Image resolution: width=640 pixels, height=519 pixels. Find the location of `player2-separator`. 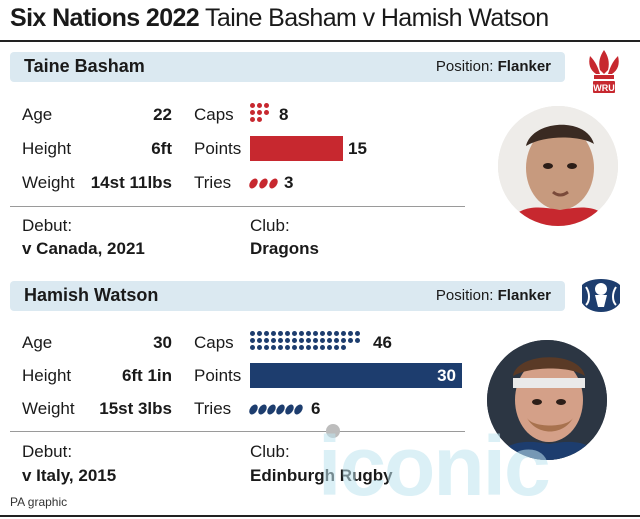

player2-separator is located at coordinates (237, 431).